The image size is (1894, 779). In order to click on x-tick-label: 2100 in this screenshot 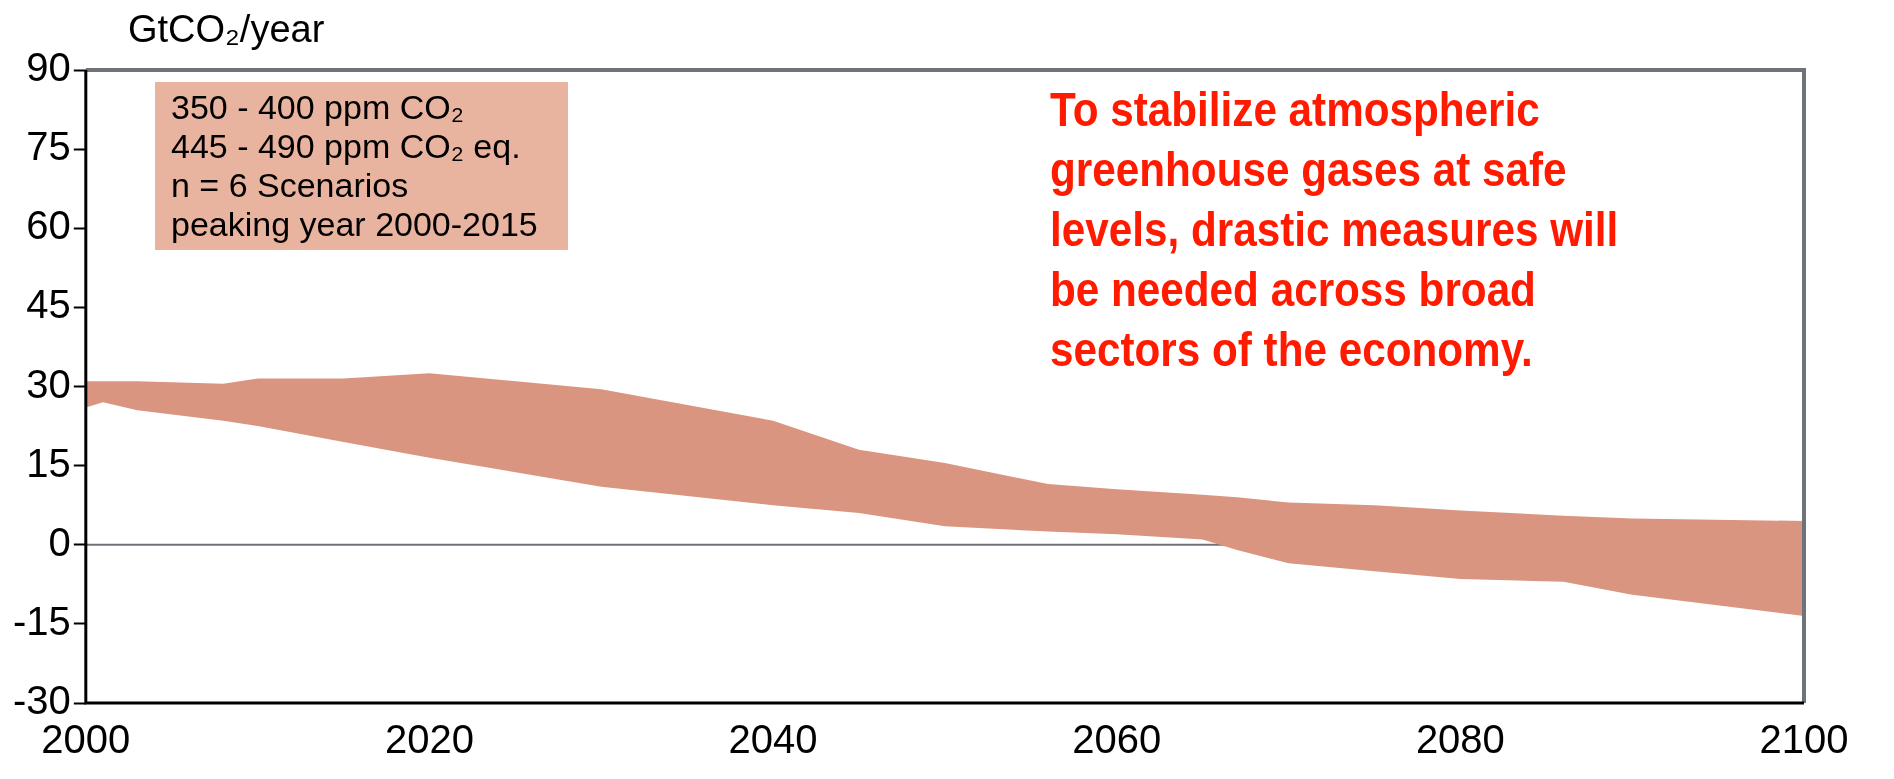, I will do `click(1804, 739)`.